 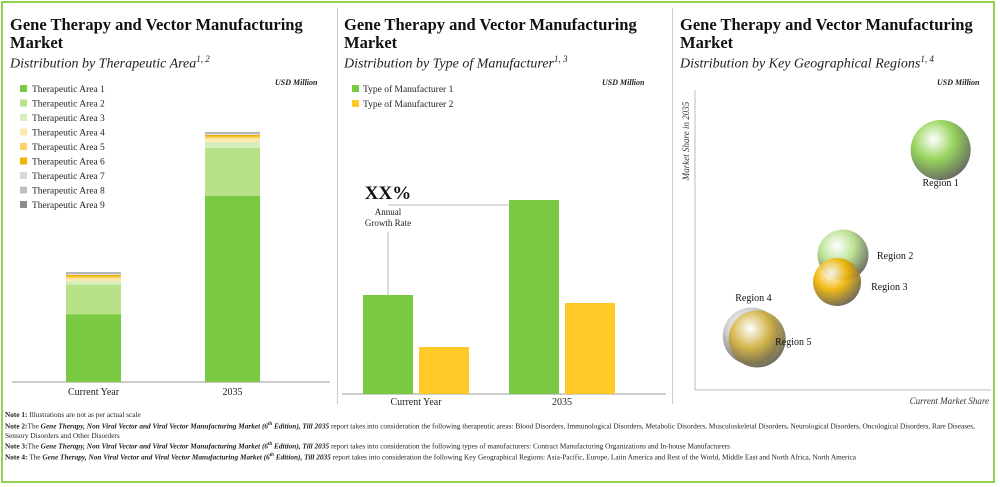 What do you see at coordinates (408, 89) in the screenshot?
I see `legend-label: Type of Manufacturer 1` at bounding box center [408, 89].